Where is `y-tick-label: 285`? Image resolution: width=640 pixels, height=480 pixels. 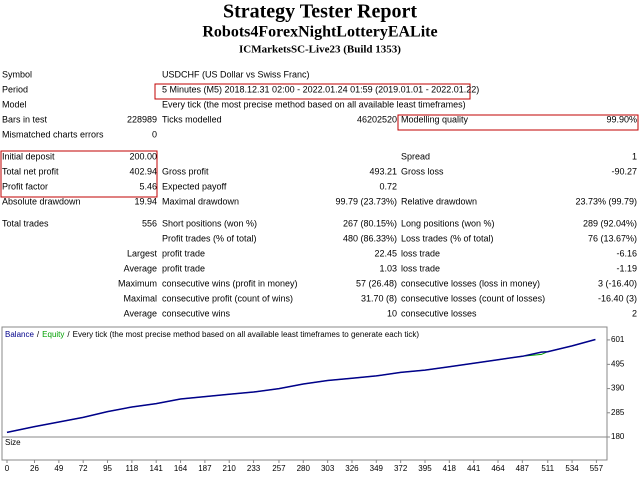 y-tick-label: 285 is located at coordinates (618, 412).